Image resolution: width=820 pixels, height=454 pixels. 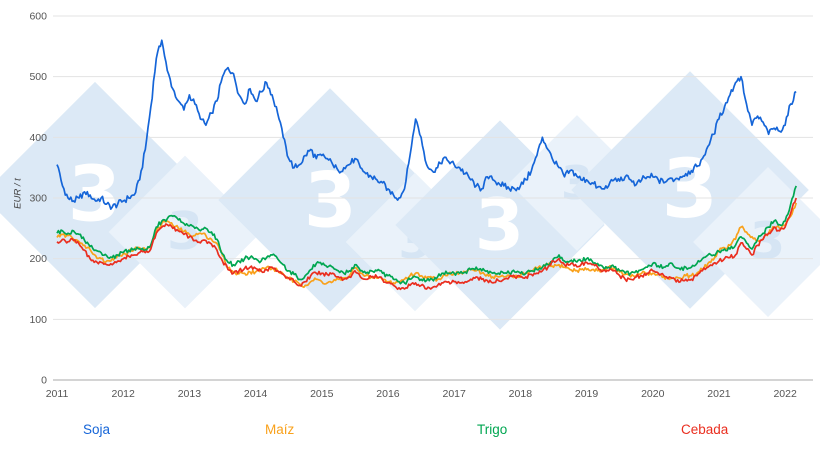 What do you see at coordinates (190, 394) in the screenshot?
I see `x-tick-label: 2013` at bounding box center [190, 394].